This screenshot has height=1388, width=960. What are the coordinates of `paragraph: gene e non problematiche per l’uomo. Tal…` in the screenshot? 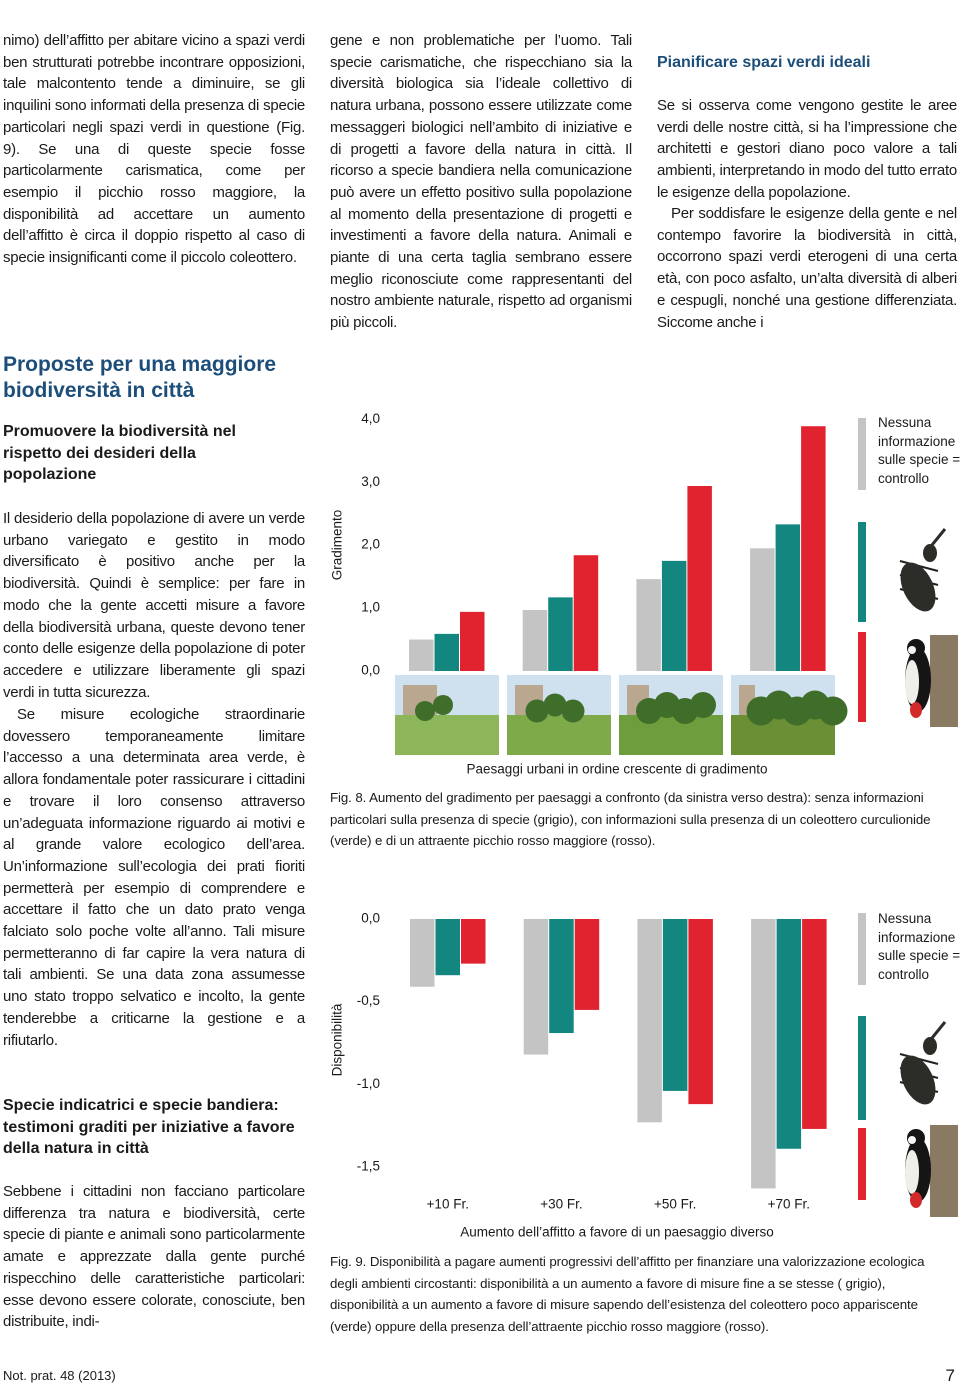 It's located at (481, 182).